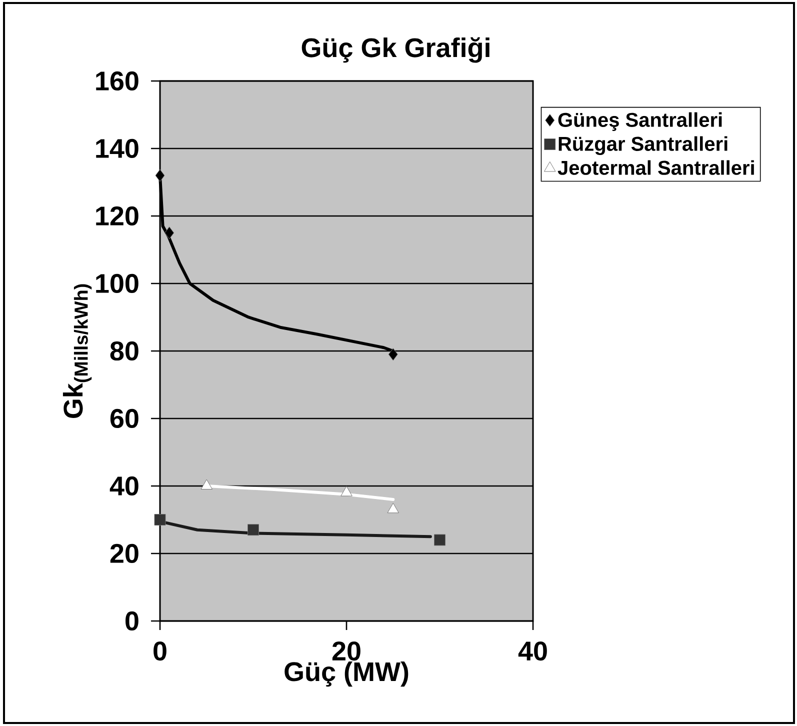 The width and height of the screenshot is (797, 726). Describe the element at coordinates (124, 486) in the screenshot. I see `y-tick-label: 40` at that location.